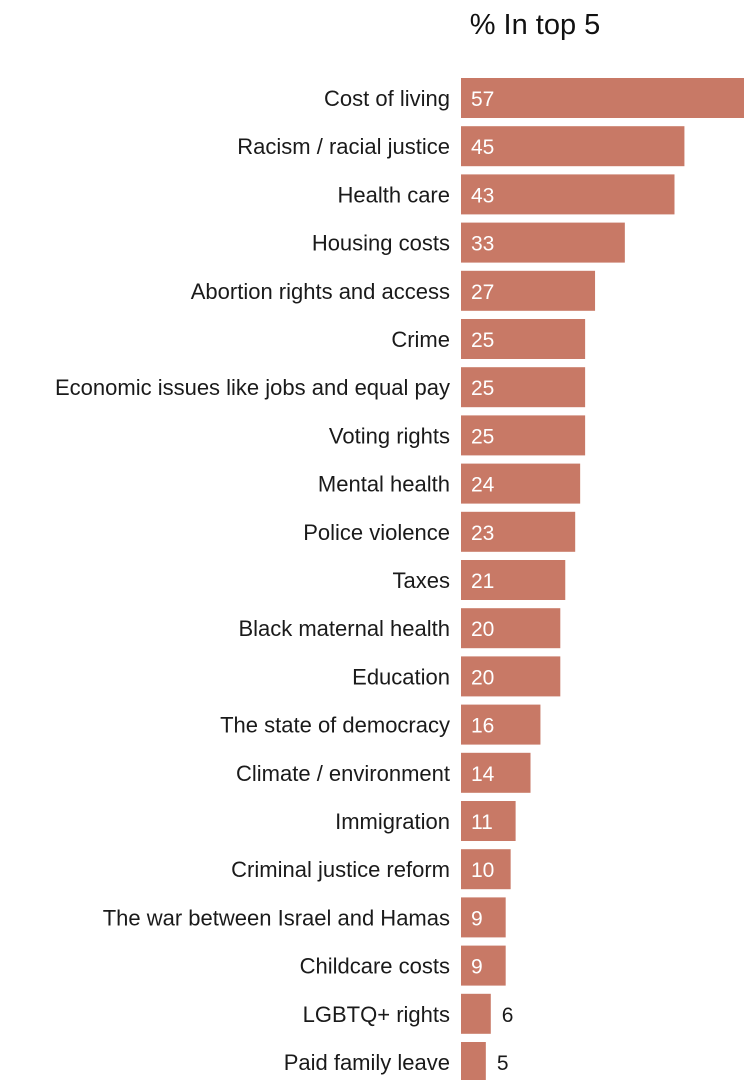 This screenshot has width=748, height=1080. What do you see at coordinates (343, 773) in the screenshot?
I see `category-label: Climate / environment` at bounding box center [343, 773].